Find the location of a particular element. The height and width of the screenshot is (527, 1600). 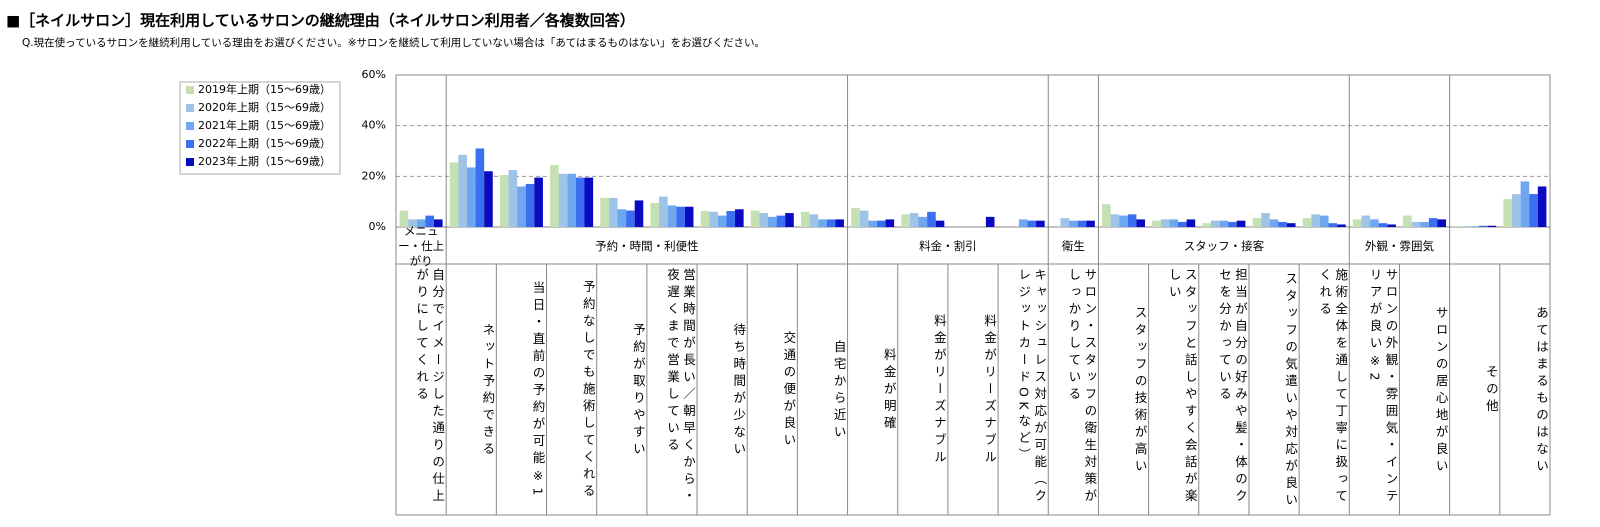

legend-label: 2019年上期（15～69歳） is located at coordinates (264, 89).